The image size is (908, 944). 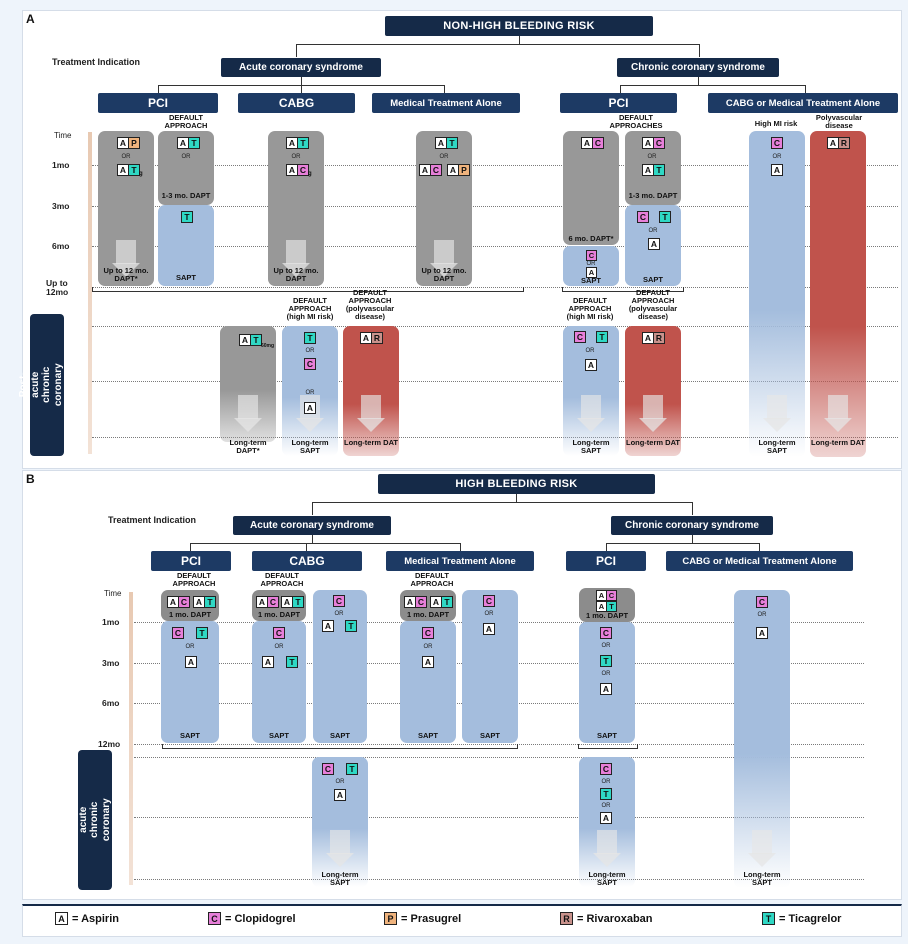 What do you see at coordinates (768, 918) in the screenshot?
I see `ticagrelor-icon: T` at bounding box center [768, 918].